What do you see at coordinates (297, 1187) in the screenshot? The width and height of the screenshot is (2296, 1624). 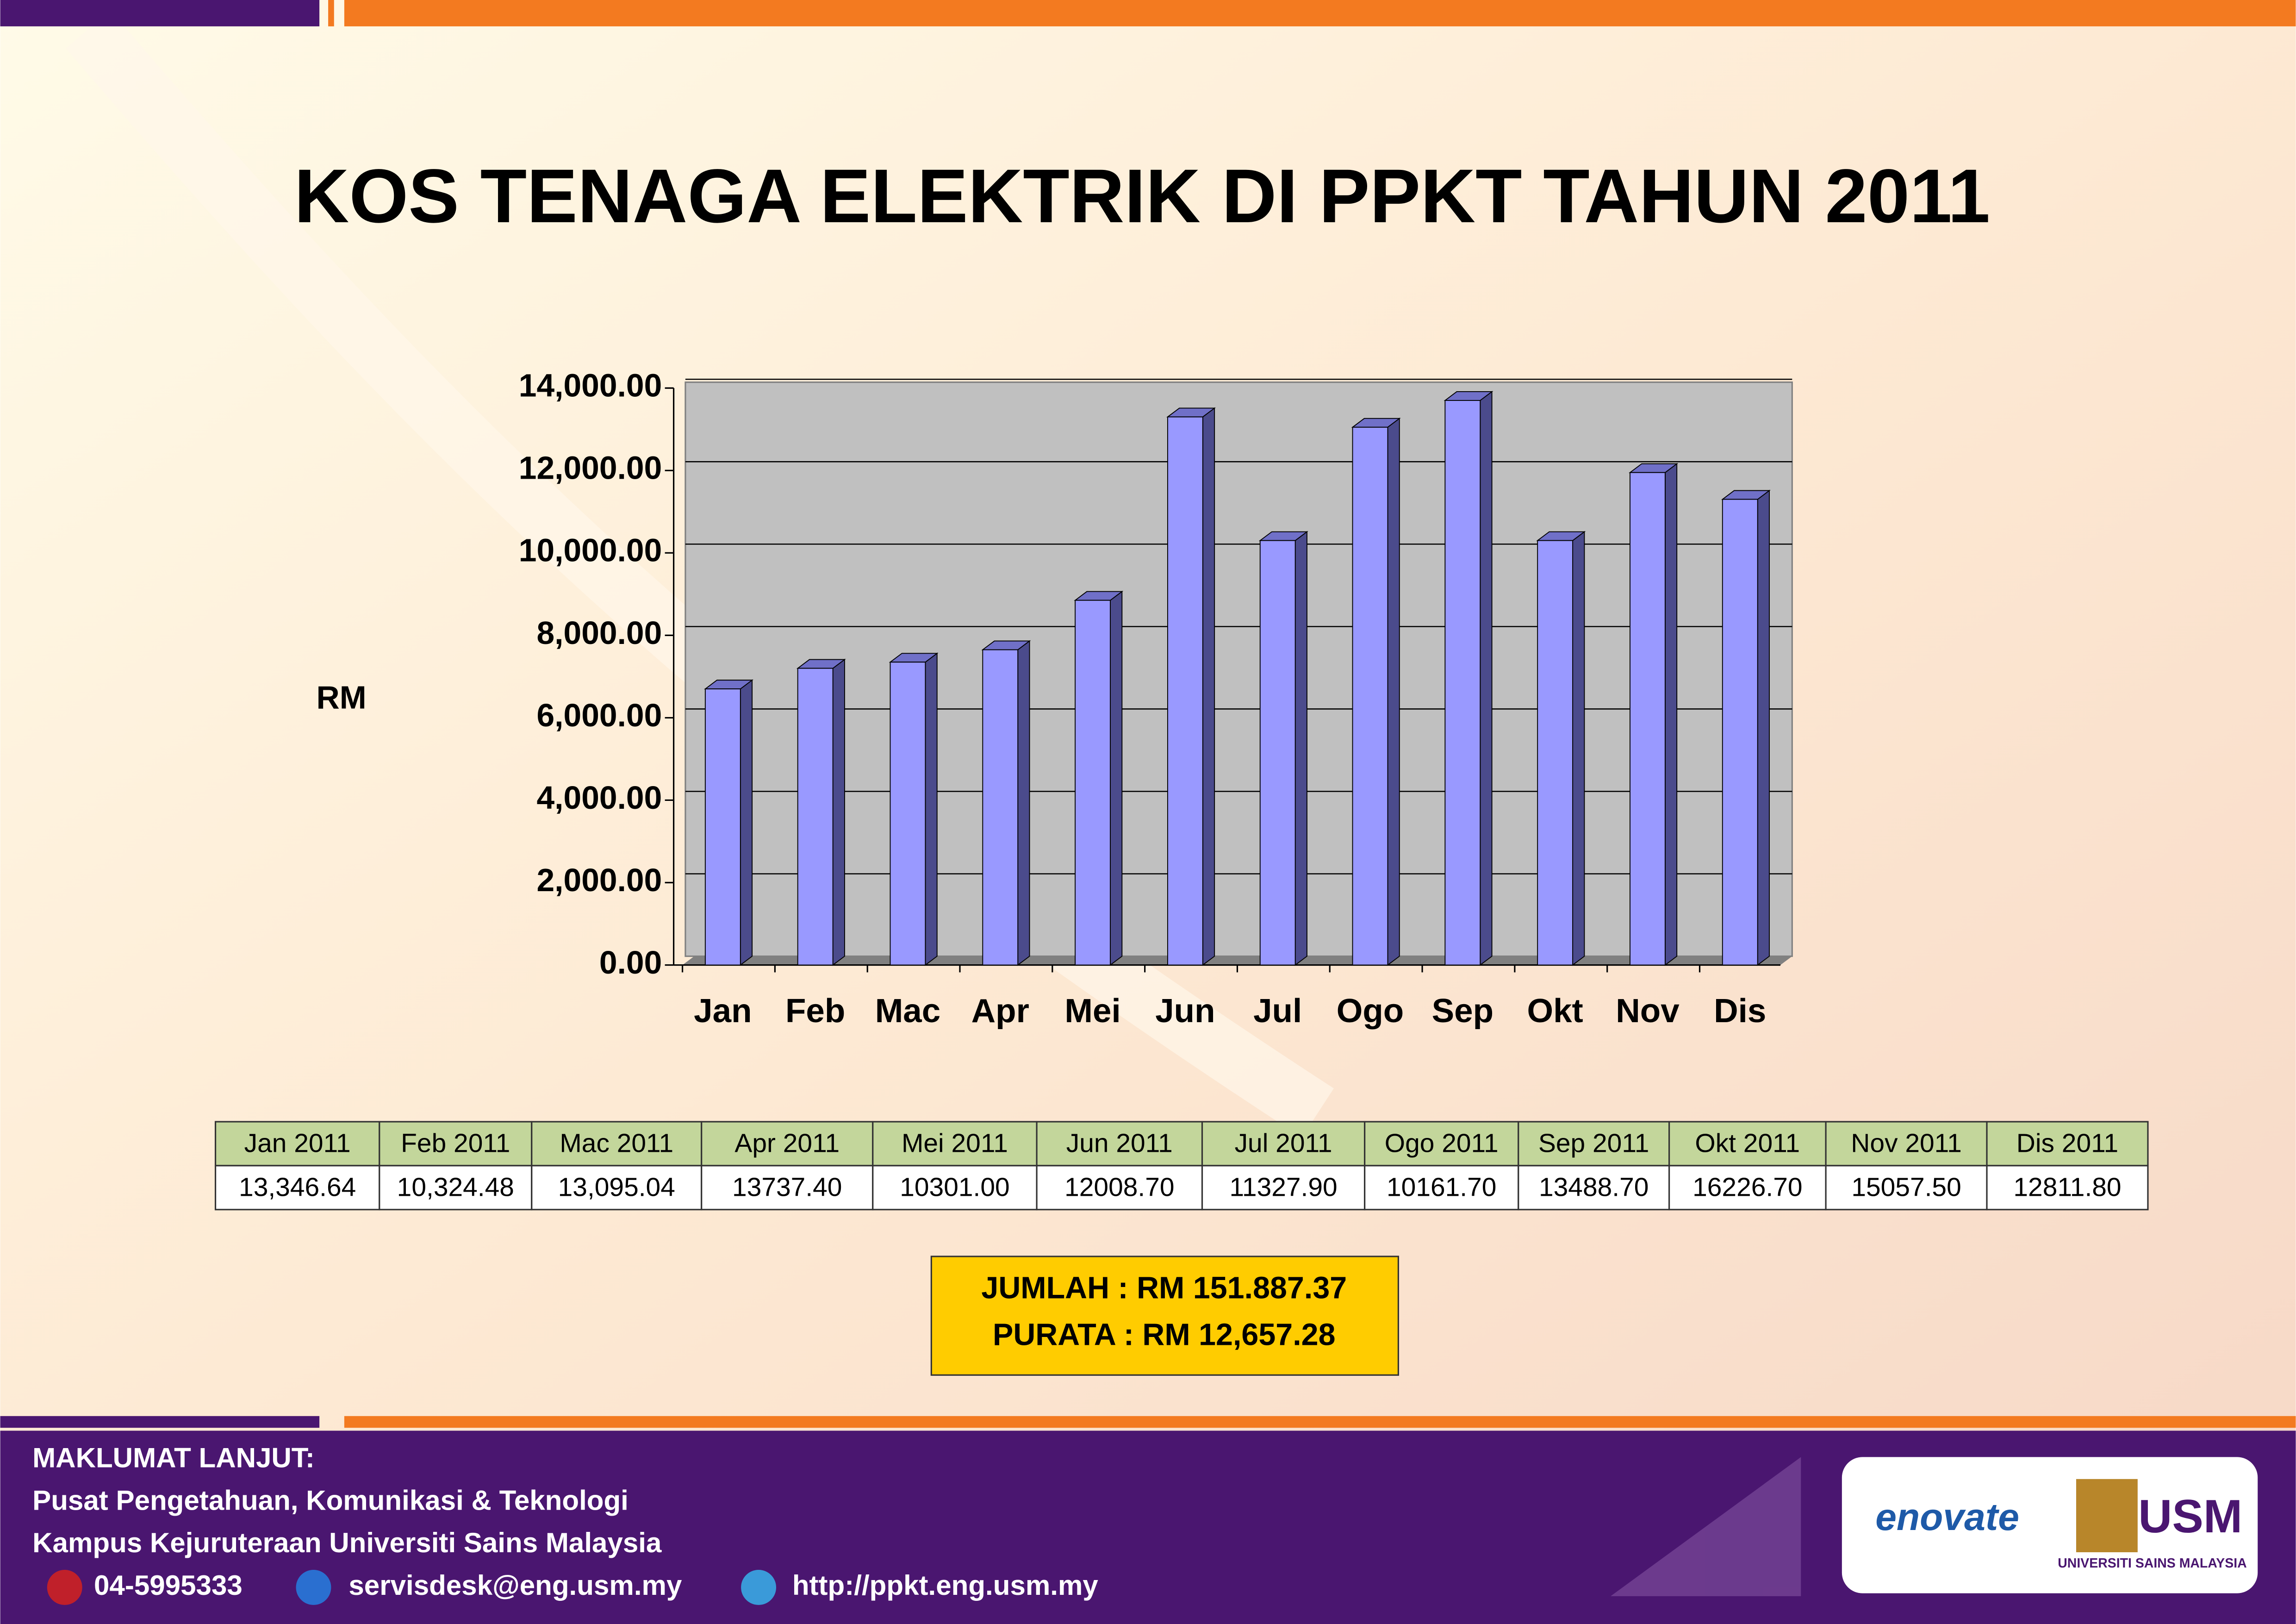 I see `table-value: 13,346.64` at bounding box center [297, 1187].